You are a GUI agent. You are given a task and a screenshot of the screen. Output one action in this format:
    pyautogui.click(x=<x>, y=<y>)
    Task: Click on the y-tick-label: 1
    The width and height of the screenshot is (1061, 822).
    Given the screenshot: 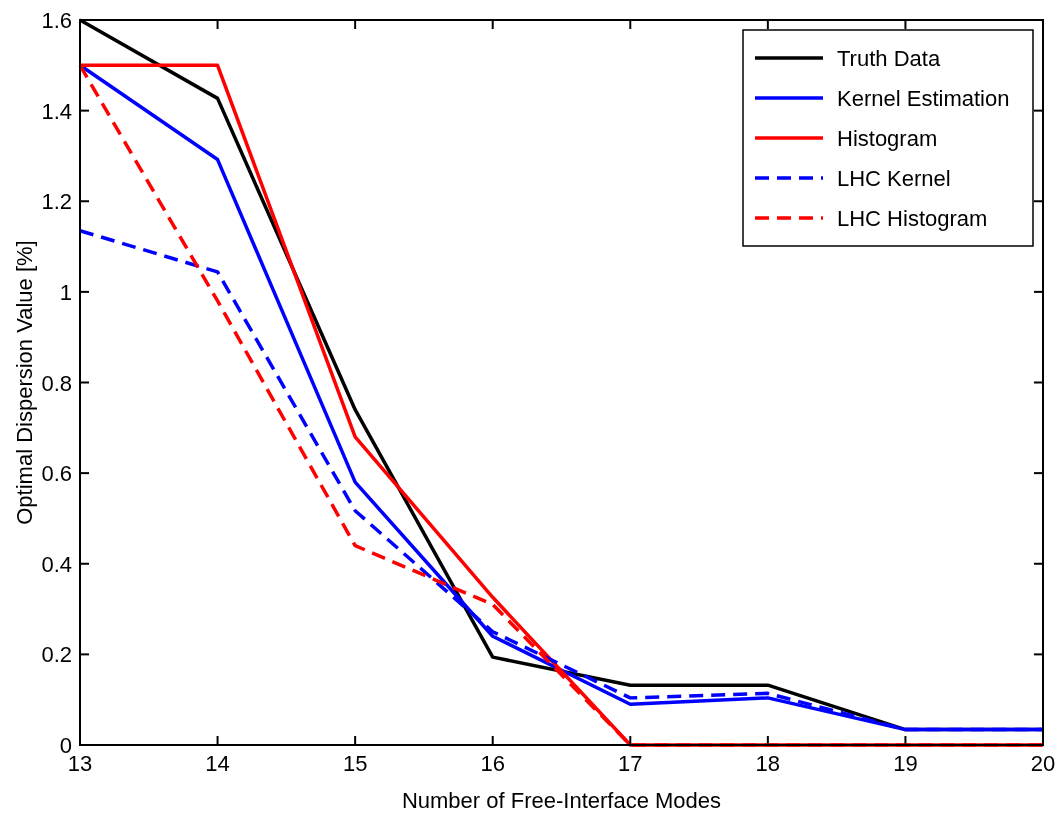 What is the action you would take?
    pyautogui.click(x=65, y=292)
    